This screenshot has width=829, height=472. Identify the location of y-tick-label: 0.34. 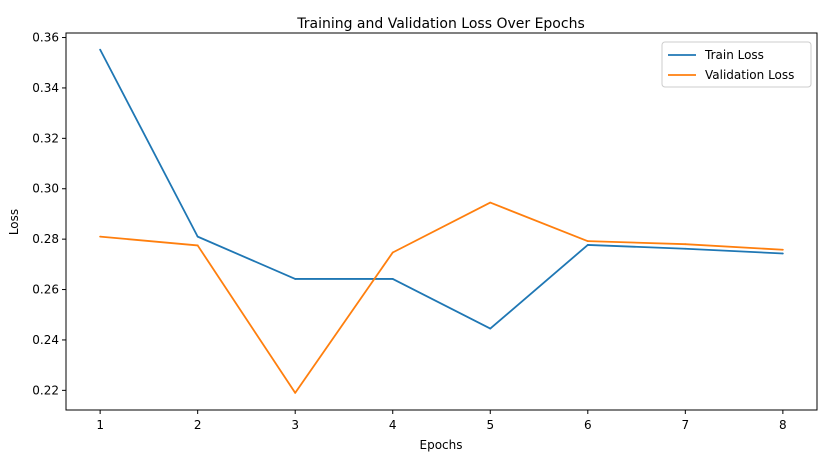
(45, 88).